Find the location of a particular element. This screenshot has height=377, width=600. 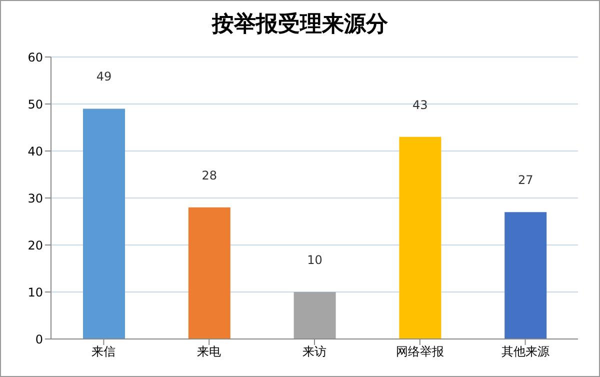

data-label: 10 is located at coordinates (314, 260).